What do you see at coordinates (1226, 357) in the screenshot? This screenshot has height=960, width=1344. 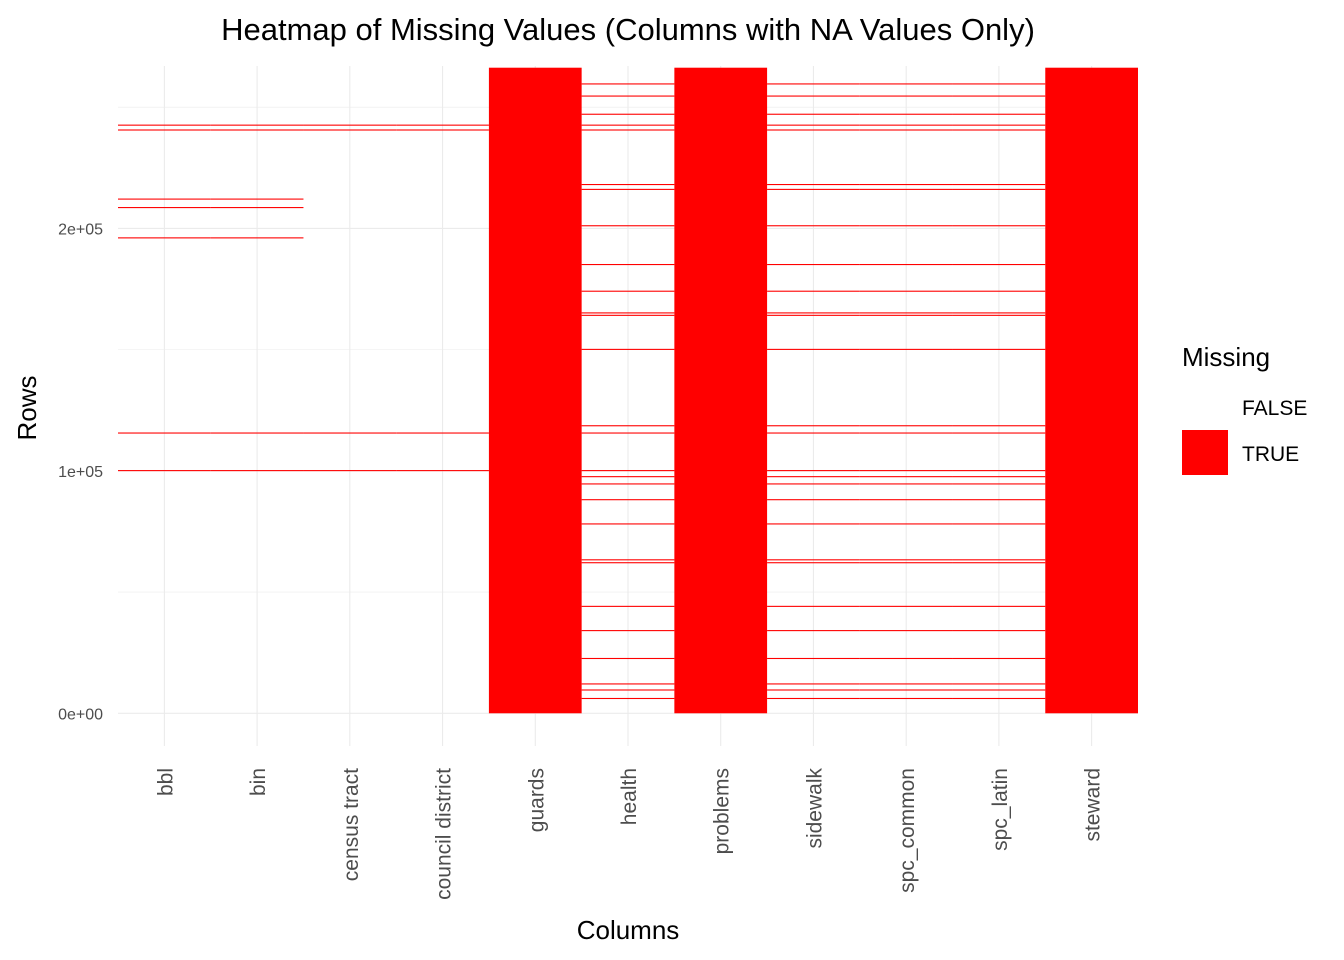 I see `legend-title: Missing` at bounding box center [1226, 357].